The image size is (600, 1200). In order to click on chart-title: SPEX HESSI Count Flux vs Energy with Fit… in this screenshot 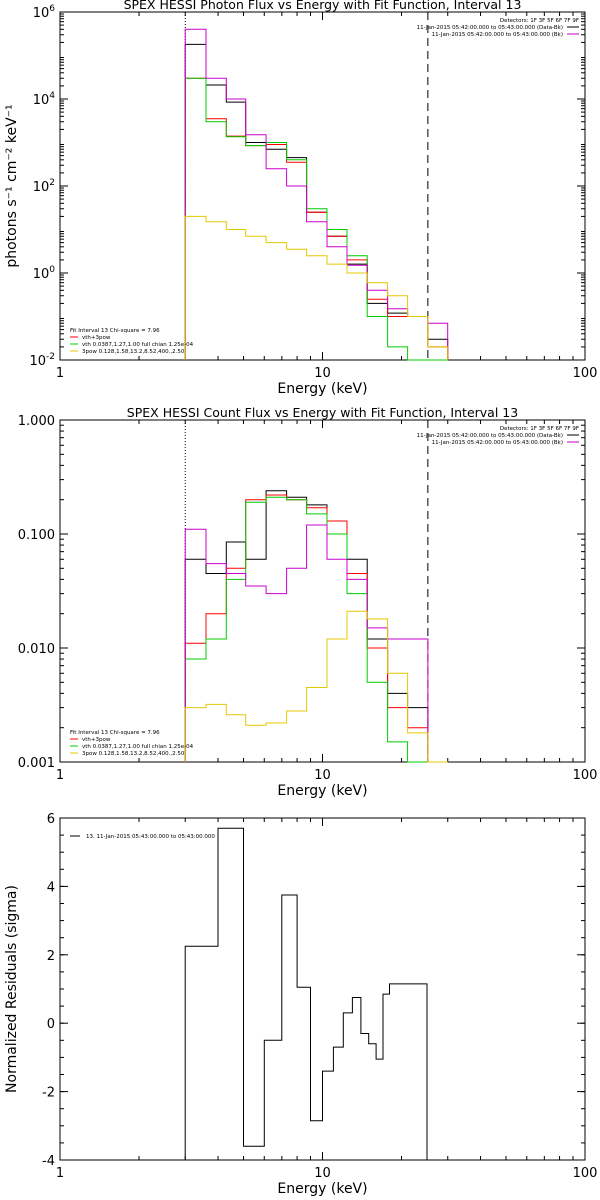, I will do `click(322, 412)`.